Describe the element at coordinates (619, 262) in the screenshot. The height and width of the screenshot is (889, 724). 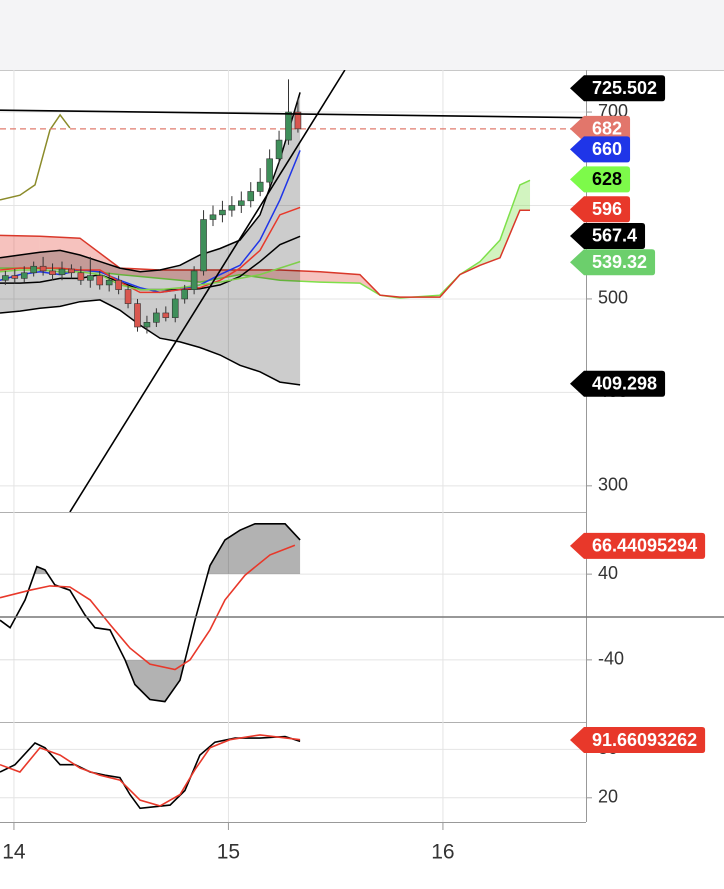
I see `price-tag-label: 539.32` at that location.